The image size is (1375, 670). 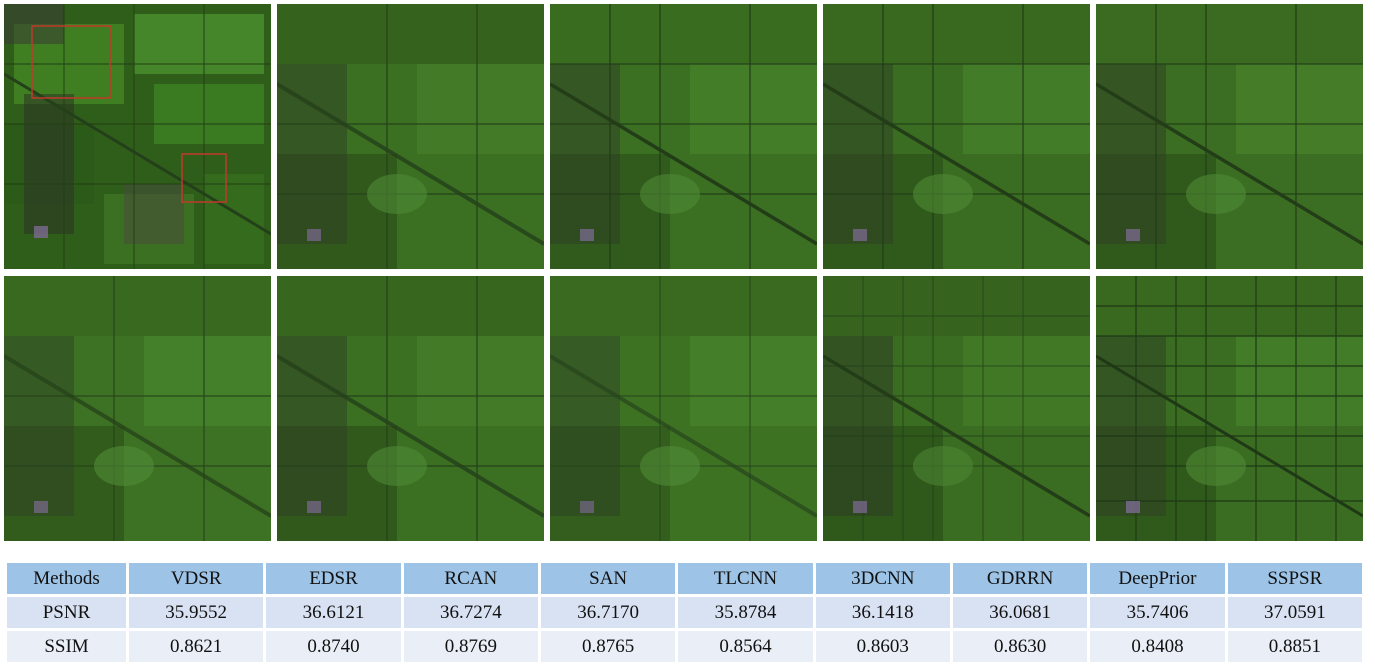 I want to click on panel-san, so click(x=1229, y=136).